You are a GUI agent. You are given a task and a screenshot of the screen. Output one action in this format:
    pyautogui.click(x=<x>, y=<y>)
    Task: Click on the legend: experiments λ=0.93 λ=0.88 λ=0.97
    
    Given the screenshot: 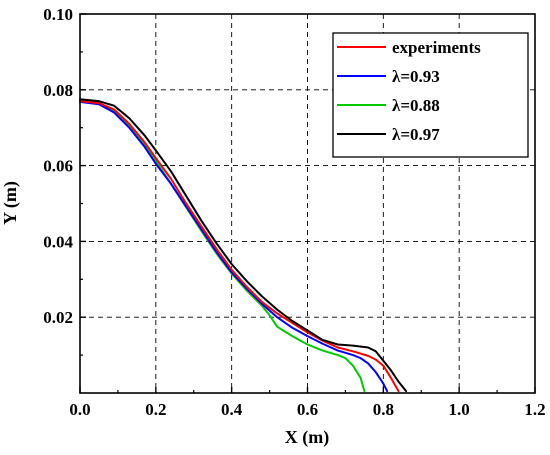 What is the action you would take?
    pyautogui.click(x=430, y=95)
    